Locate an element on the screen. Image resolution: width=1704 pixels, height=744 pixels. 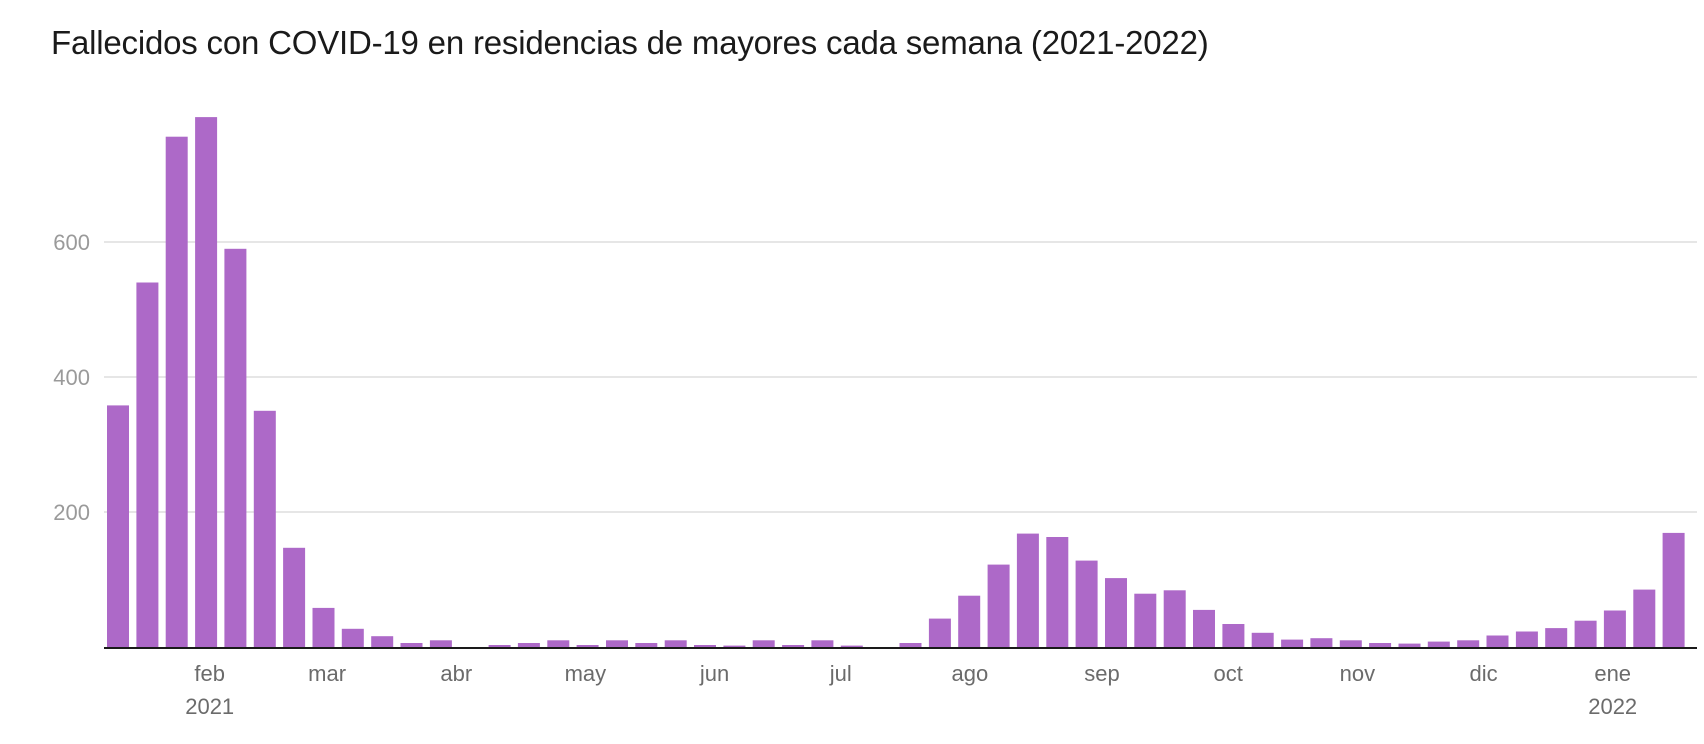
y-tick-label: 600 is located at coordinates (71, 242).